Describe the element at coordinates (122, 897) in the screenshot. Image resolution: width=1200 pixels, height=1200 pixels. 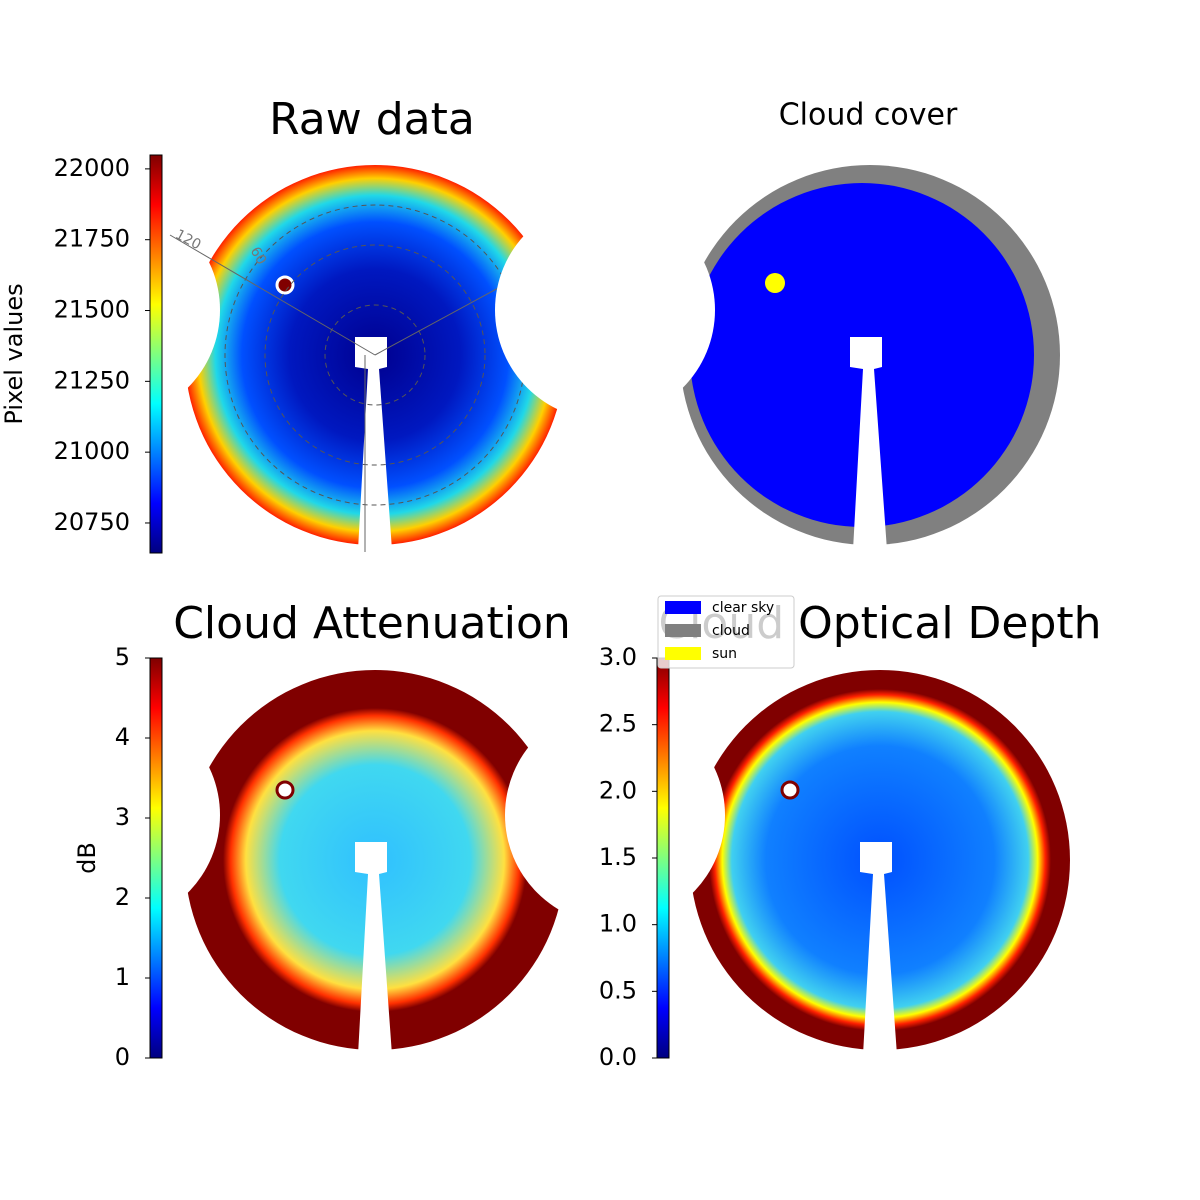
I see `colorbar-tick-label: 2` at that location.